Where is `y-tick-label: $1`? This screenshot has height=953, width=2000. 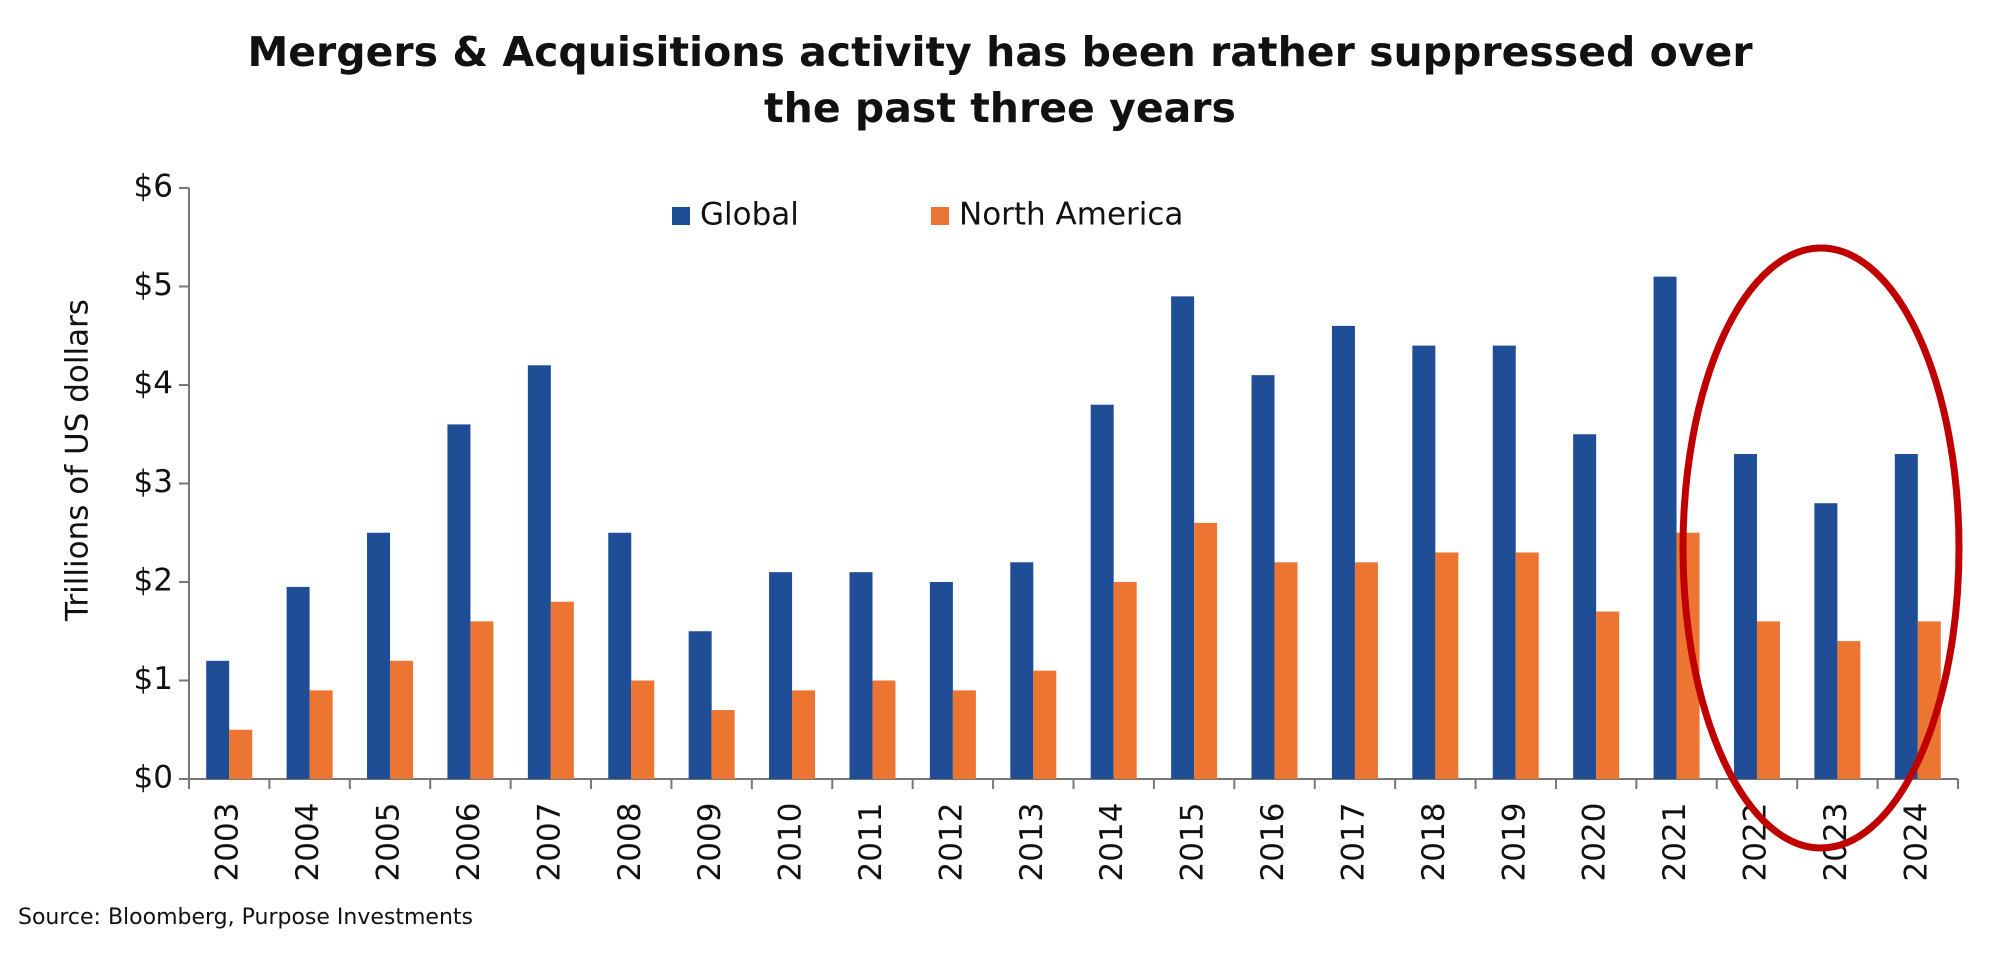
y-tick-label: $1 is located at coordinates (153, 679).